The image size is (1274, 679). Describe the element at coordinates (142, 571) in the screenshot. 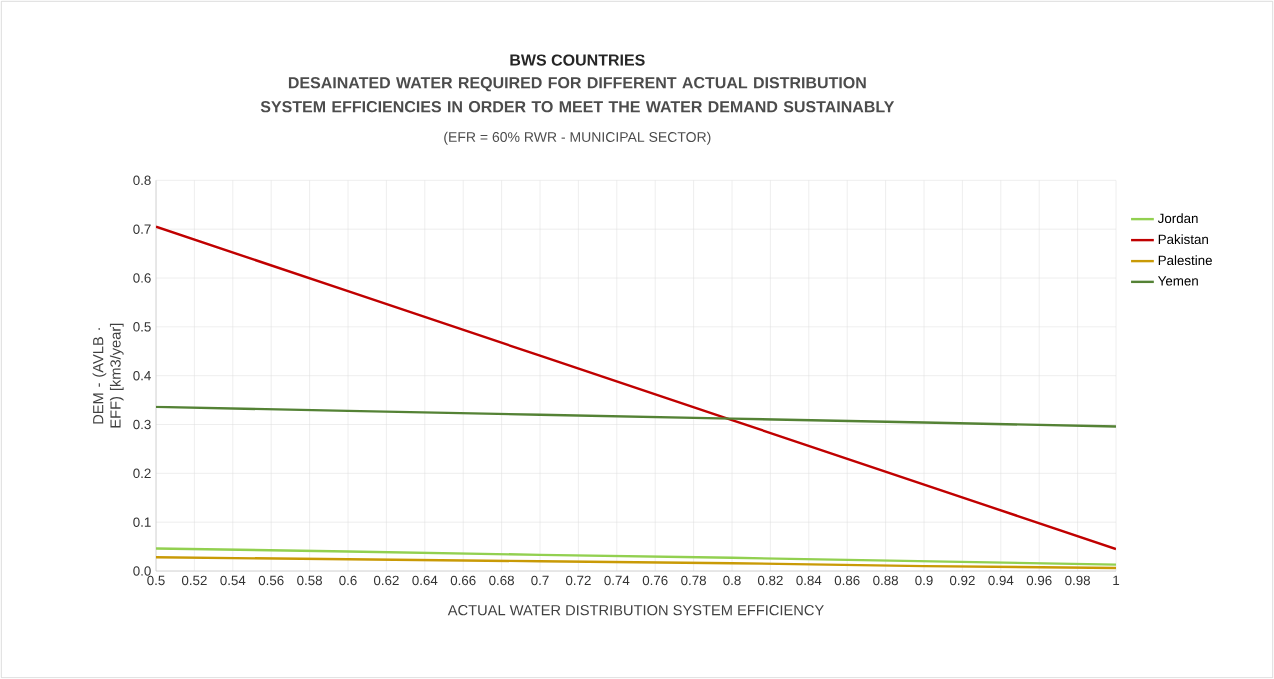

I see `y-tick-label: 0.0` at that location.